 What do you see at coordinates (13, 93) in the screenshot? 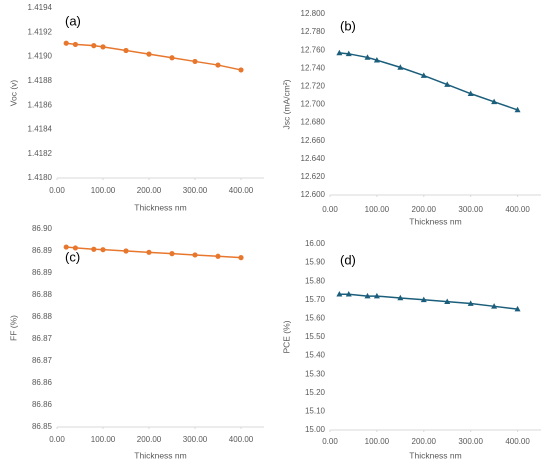
I see `y-axis-title: Voc (v)` at bounding box center [13, 93].